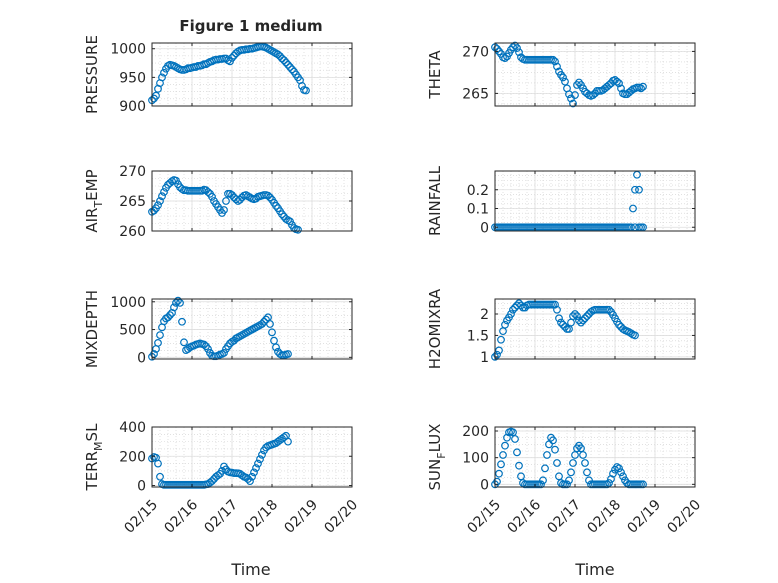  I want to click on subplot-5: 1 1.5 2 H2OMIXRA, so click(561, 328).